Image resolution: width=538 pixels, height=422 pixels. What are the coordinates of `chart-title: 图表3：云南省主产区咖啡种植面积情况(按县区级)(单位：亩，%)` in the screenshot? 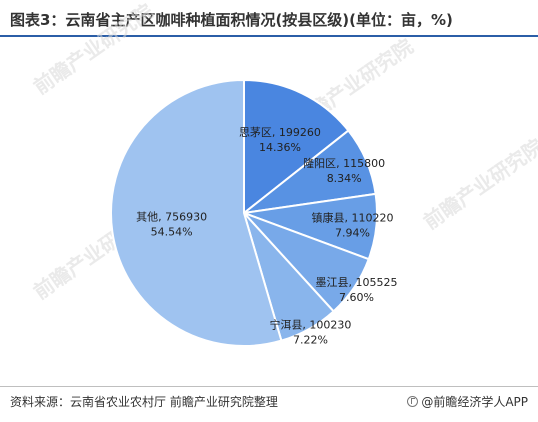 It's located at (231, 20).